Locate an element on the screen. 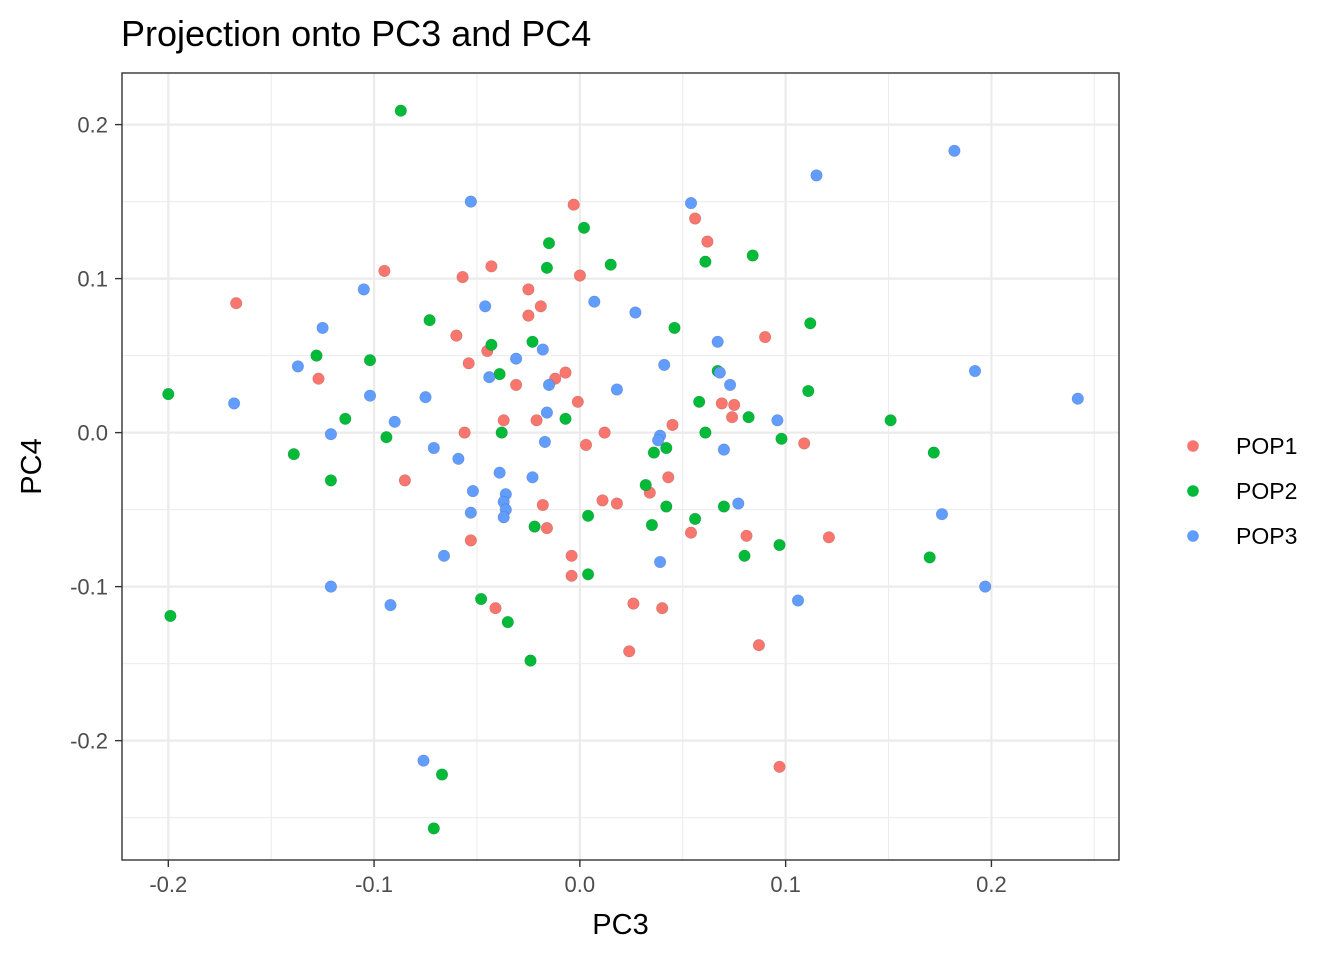  legend-label-pop1: POP1 is located at coordinates (1266, 446).